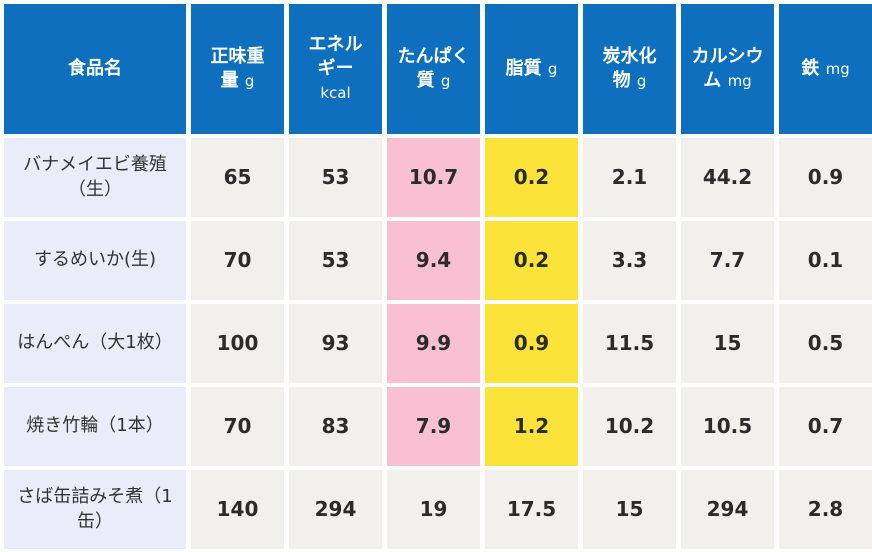 This screenshot has width=872, height=552. I want to click on value-carbs: 11.5, so click(629, 343).